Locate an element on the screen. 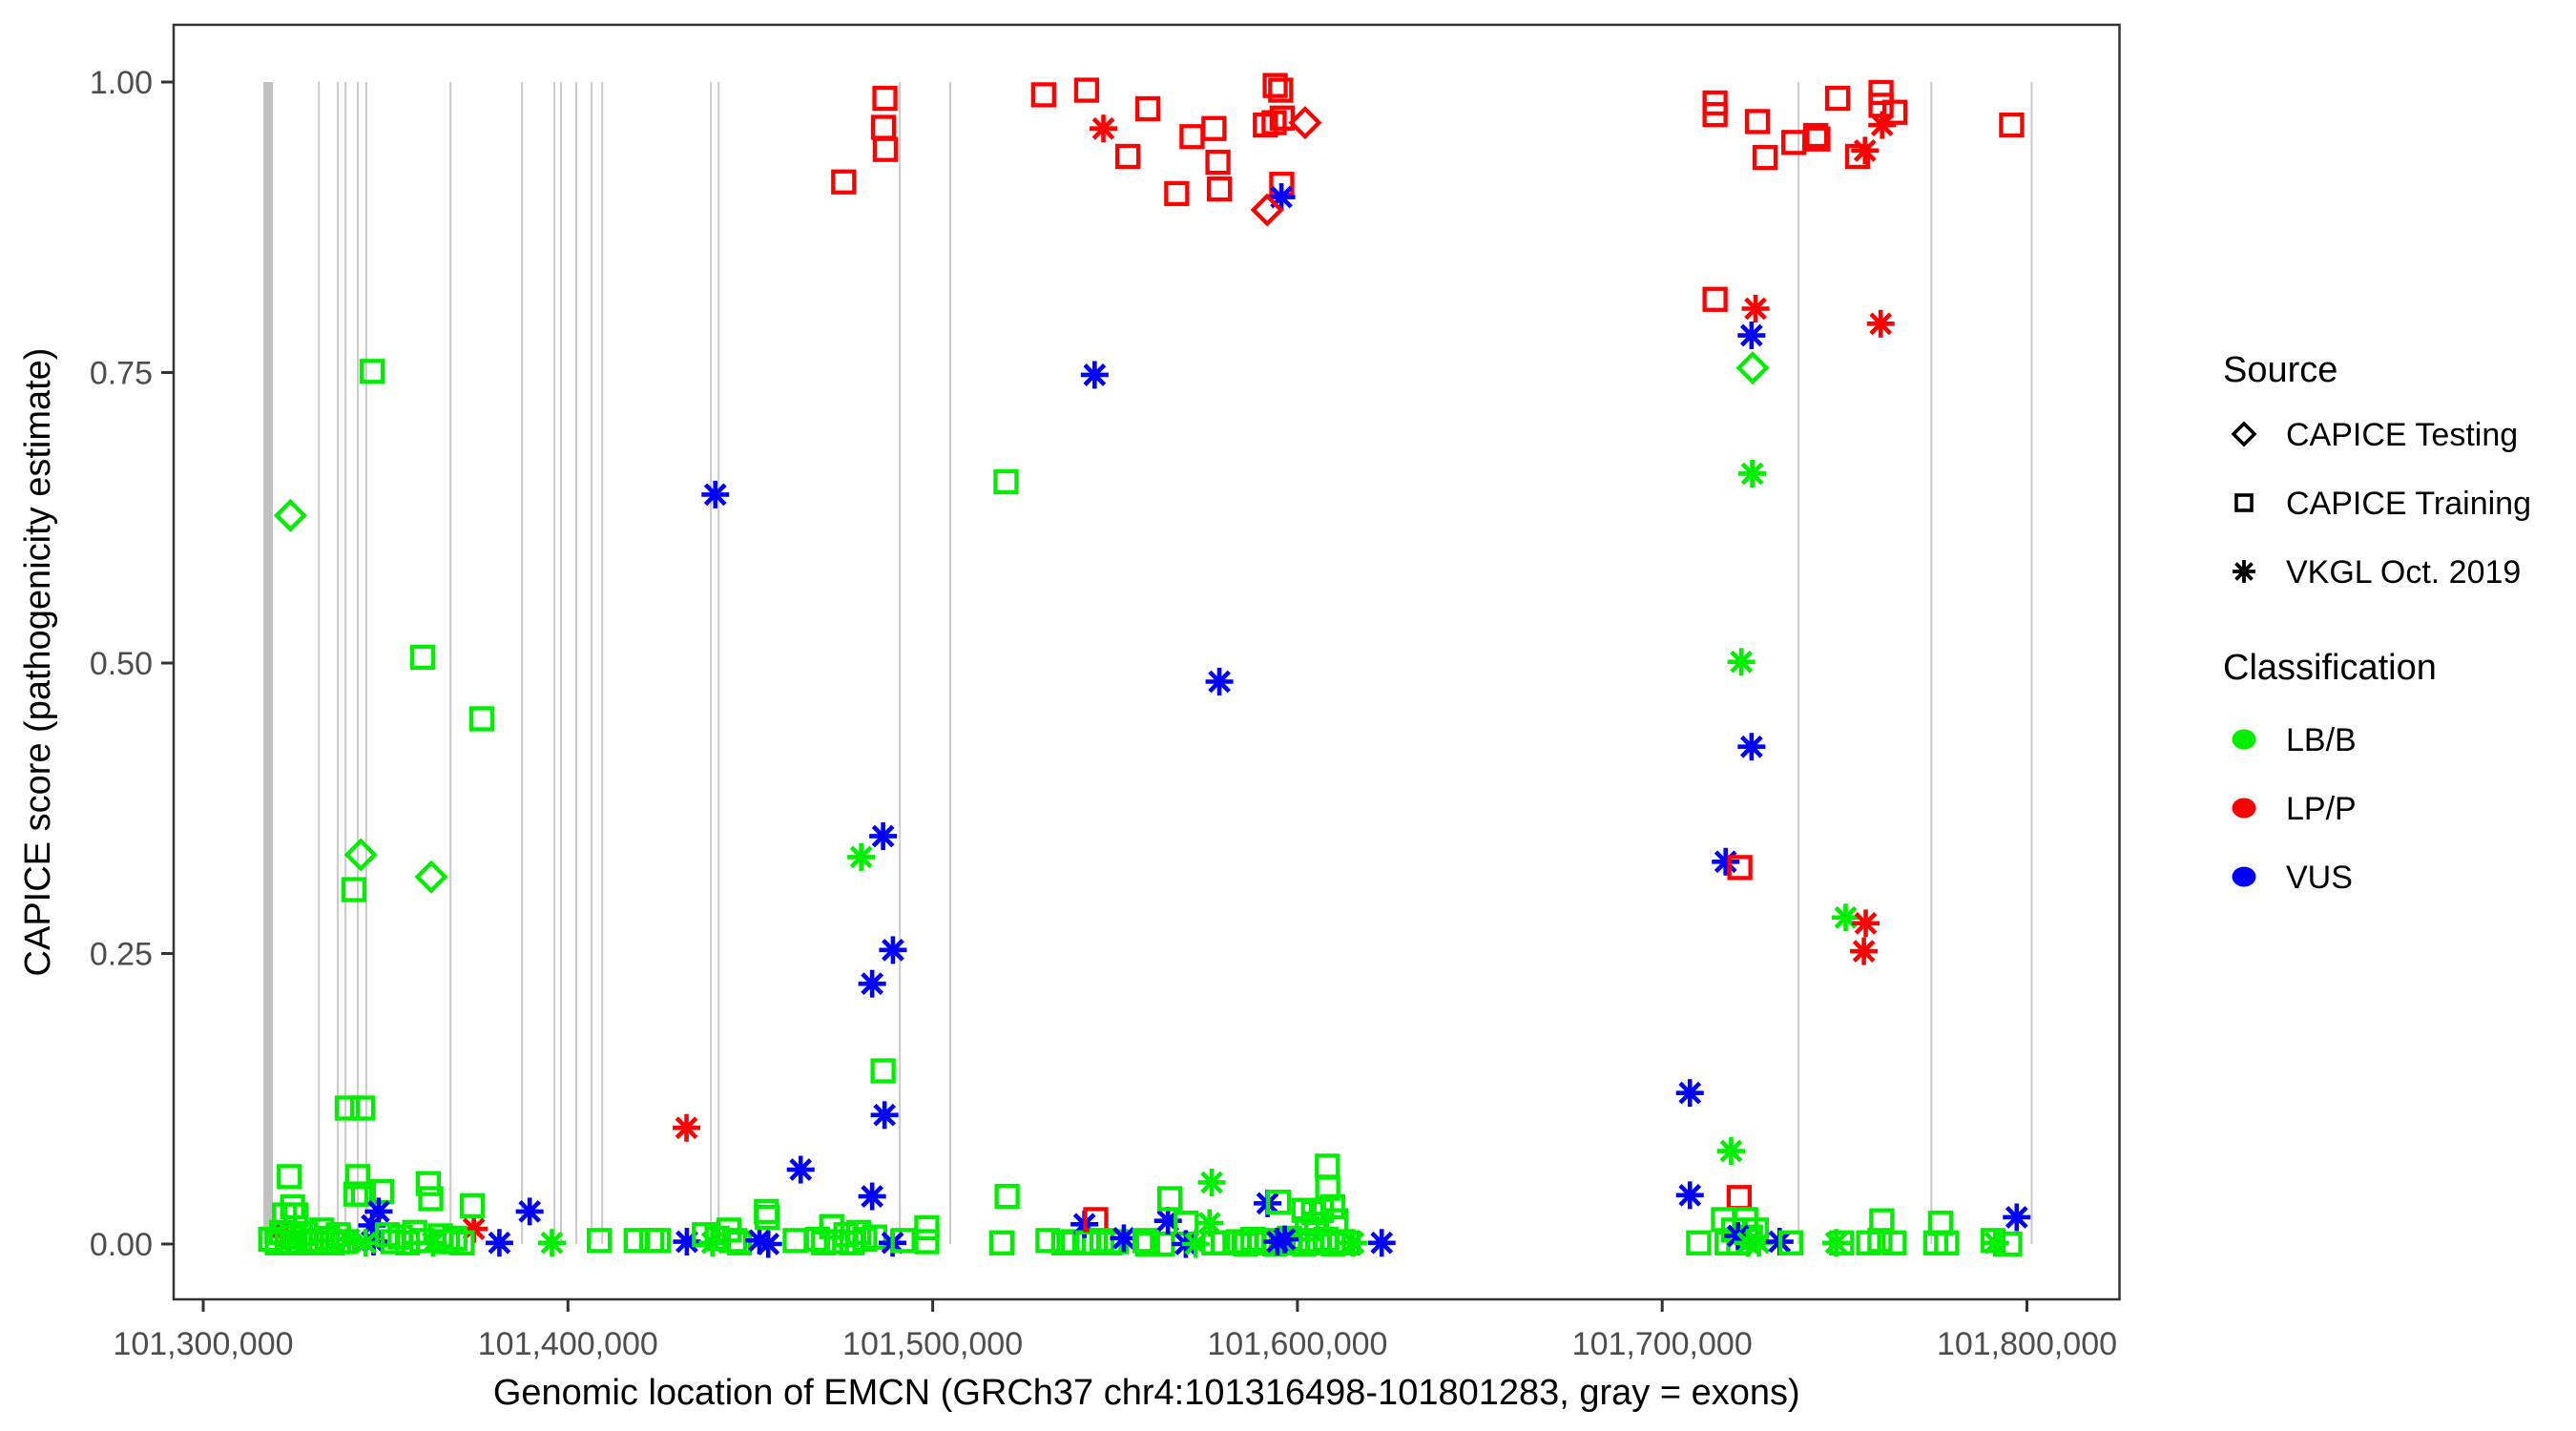 Image resolution: width=2576 pixels, height=1431 pixels. legend-item-square: CAPICE Training is located at coordinates (2382, 504).